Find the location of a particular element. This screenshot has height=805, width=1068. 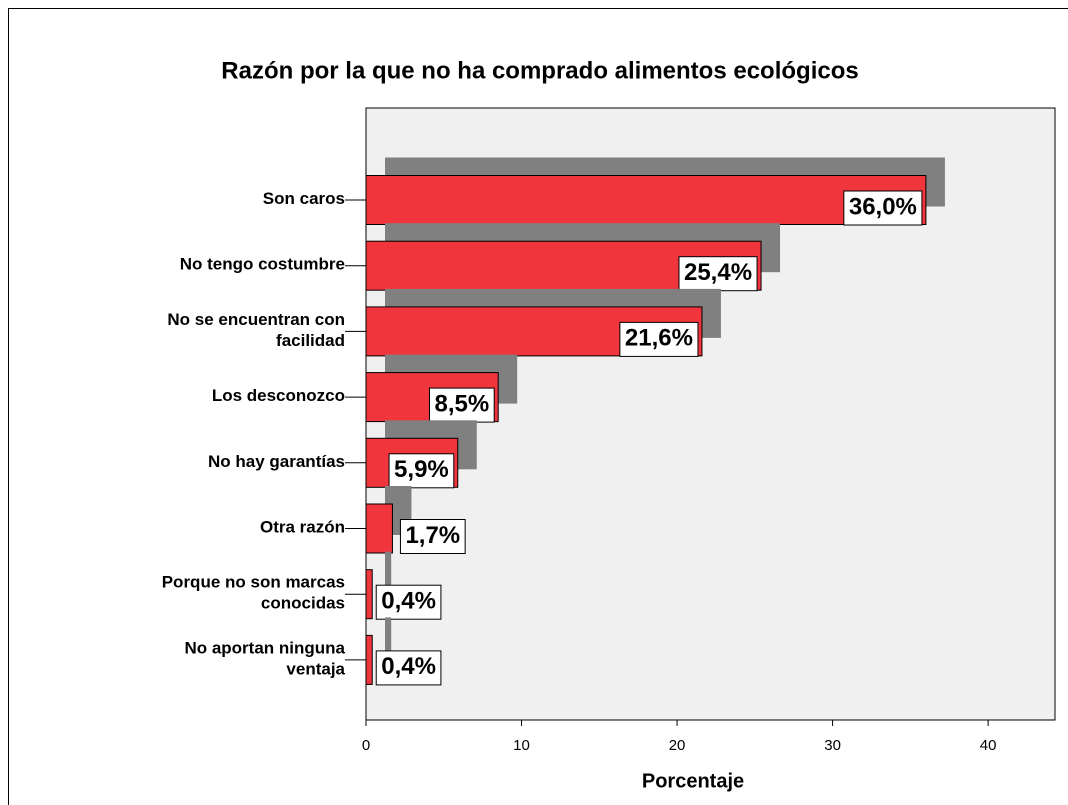

y-tick-label-line: Otra razón is located at coordinates (302, 527).